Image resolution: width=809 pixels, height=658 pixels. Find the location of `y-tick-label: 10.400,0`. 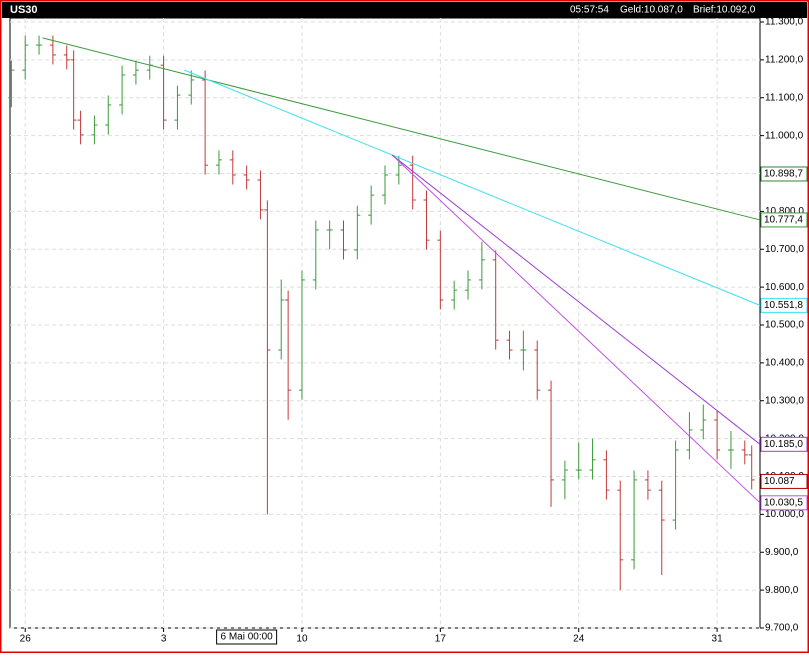

y-tick-label: 10.400,0 is located at coordinates (784, 363).